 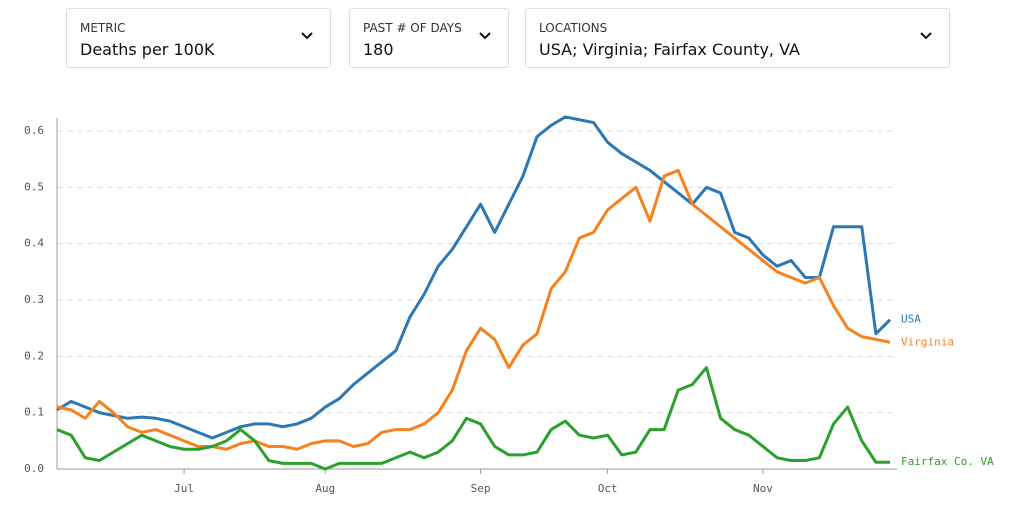 What do you see at coordinates (927, 341) in the screenshot?
I see `series-label: Virginia` at bounding box center [927, 341].